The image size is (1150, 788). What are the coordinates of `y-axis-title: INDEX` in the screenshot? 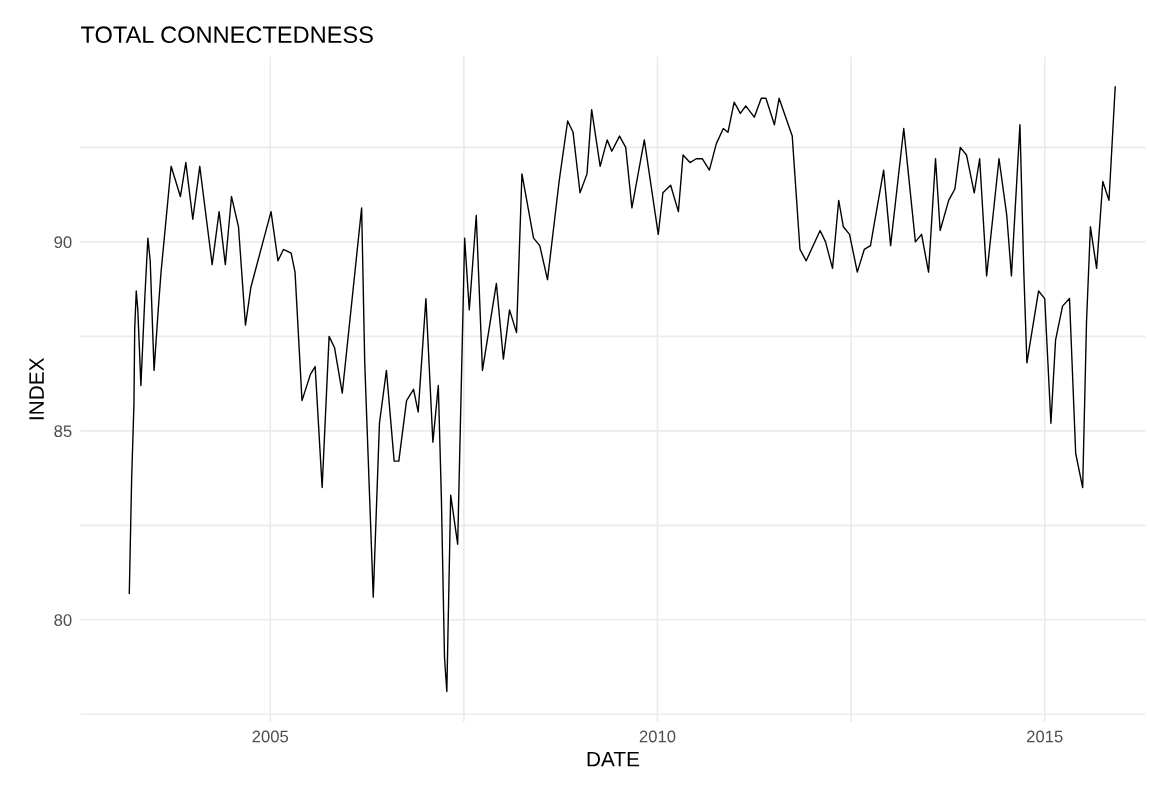 It's located at (36, 388).